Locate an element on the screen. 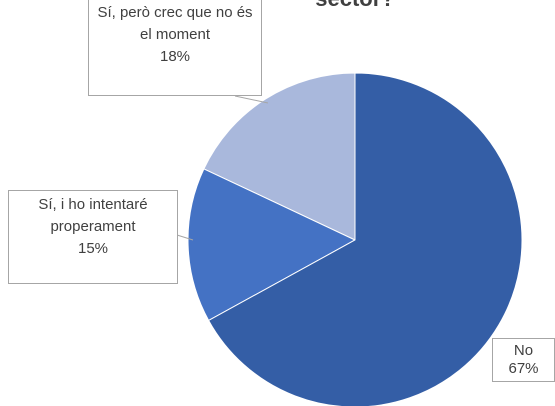 The width and height of the screenshot is (555, 406). chart-title: sector? is located at coordinates (355, 6).